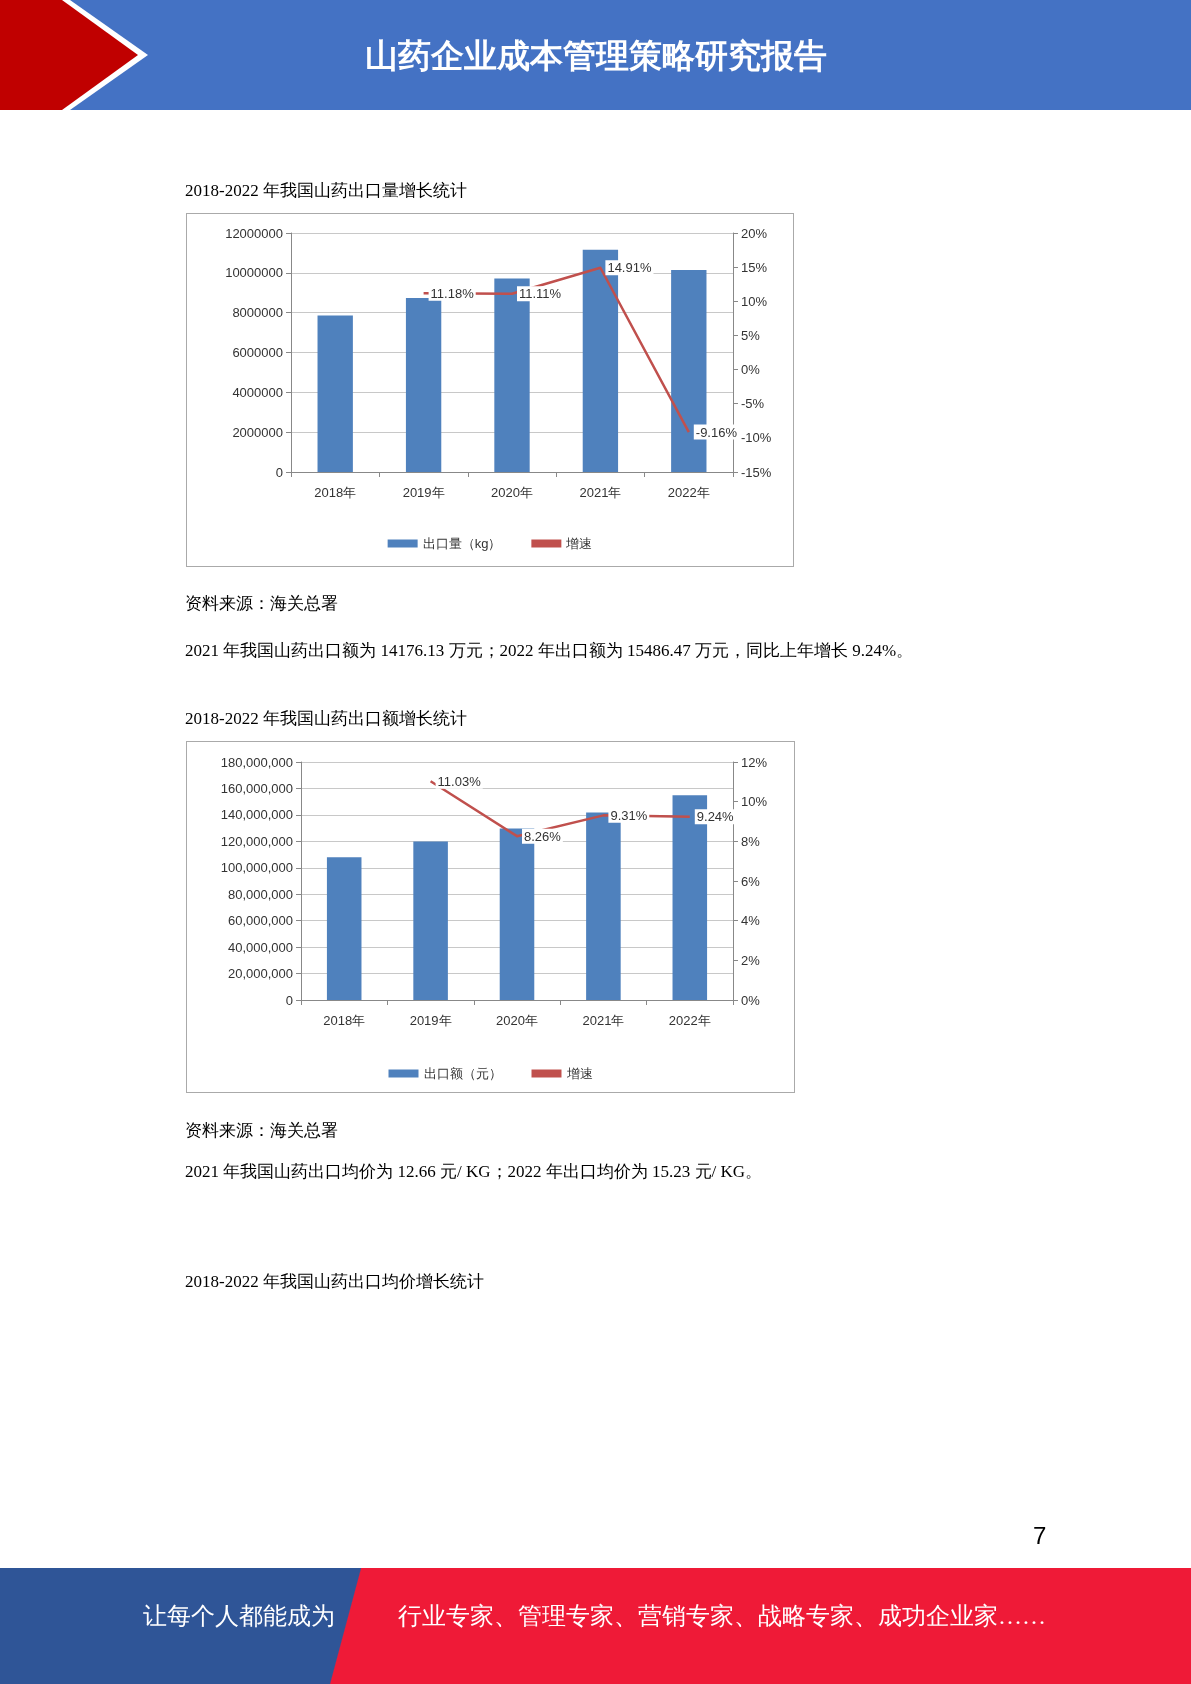  Describe the element at coordinates (459, 781) in the screenshot. I see `data-label: 11.03%` at that location.